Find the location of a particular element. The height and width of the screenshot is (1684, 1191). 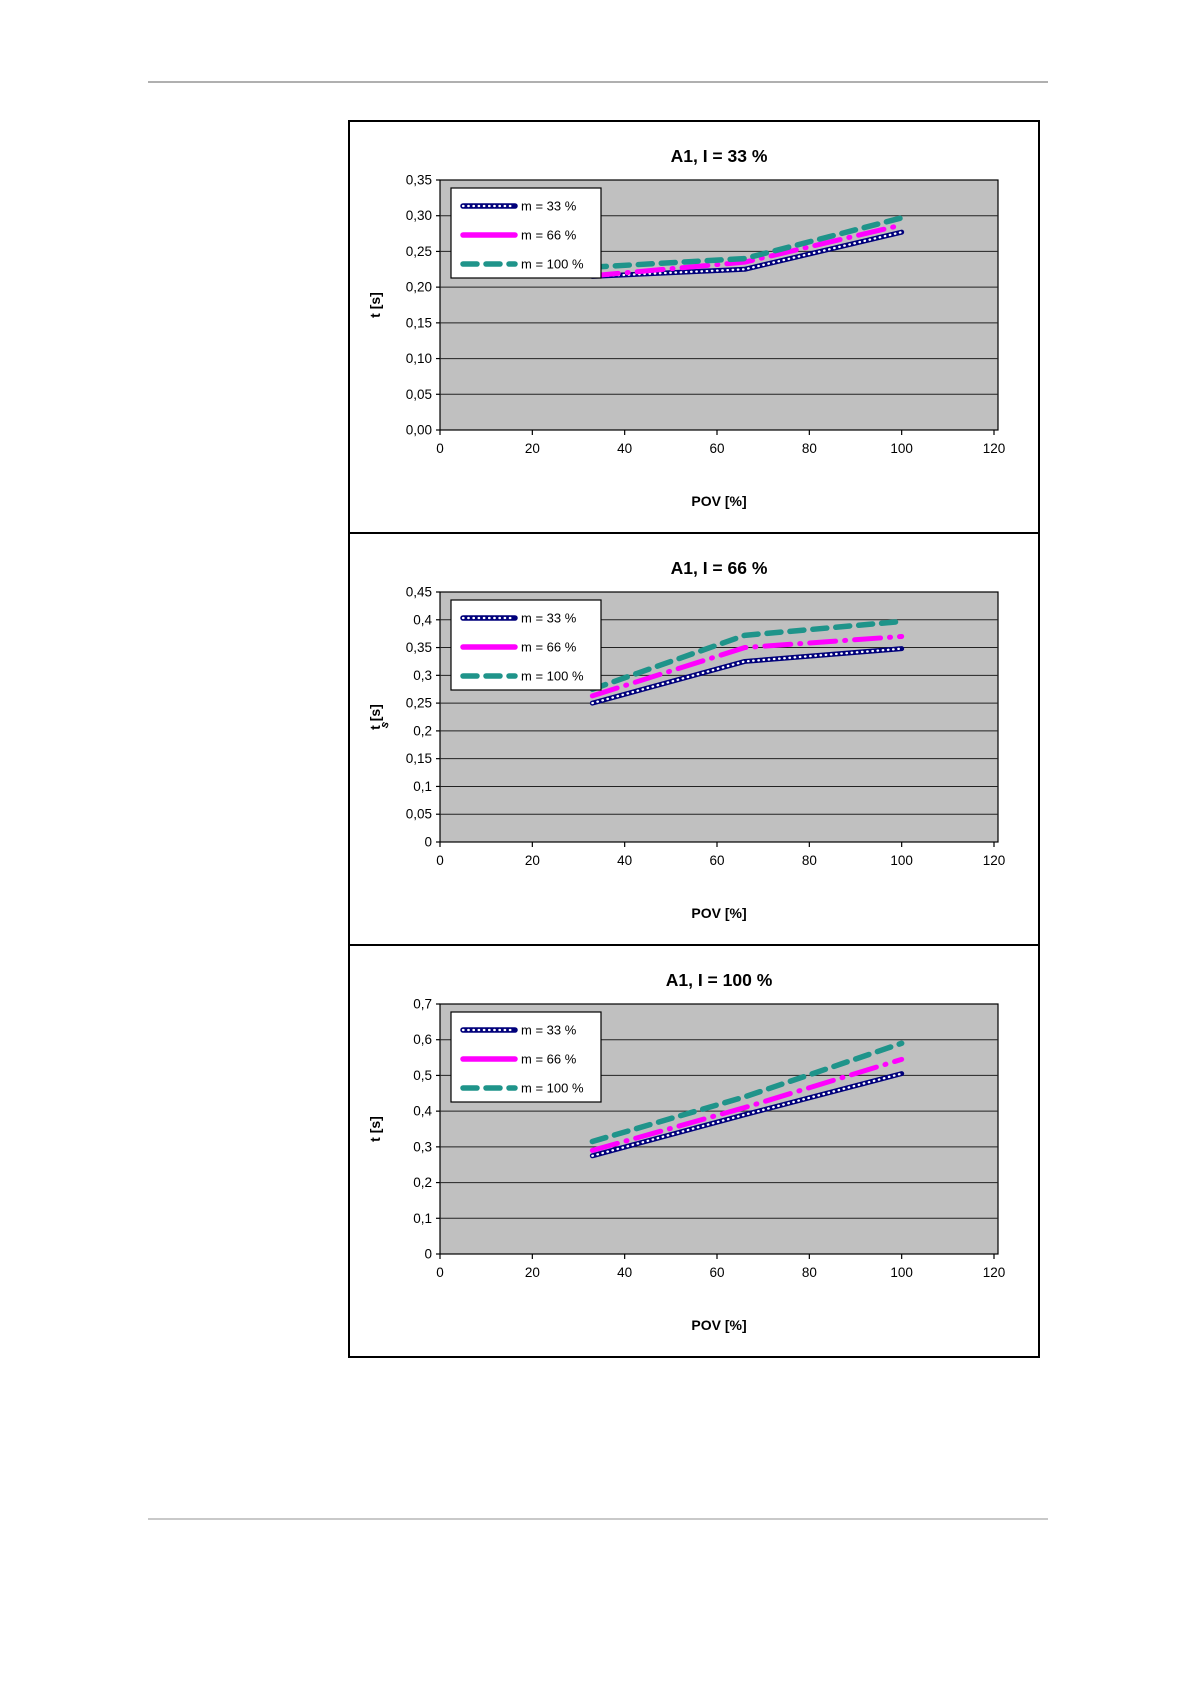

y-tick-label: 0,20 is located at coordinates (419, 287).